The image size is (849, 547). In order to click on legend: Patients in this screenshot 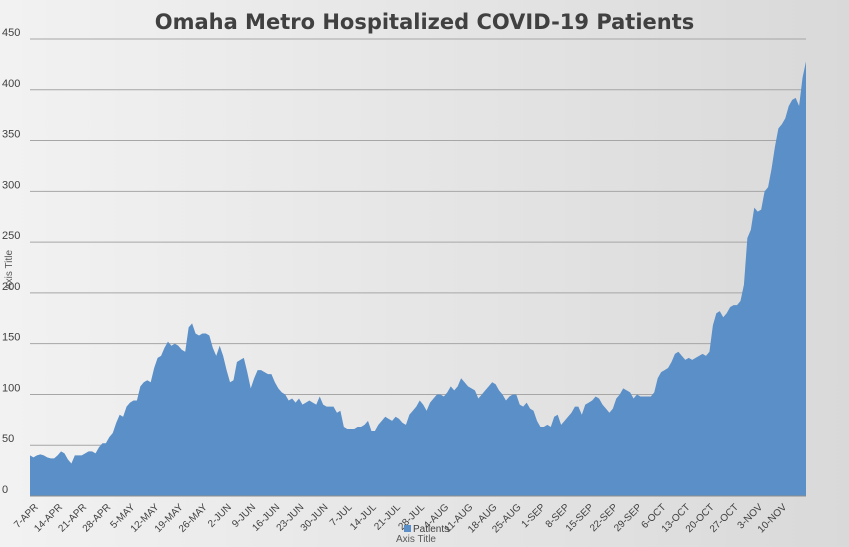, I will do `click(426, 529)`.